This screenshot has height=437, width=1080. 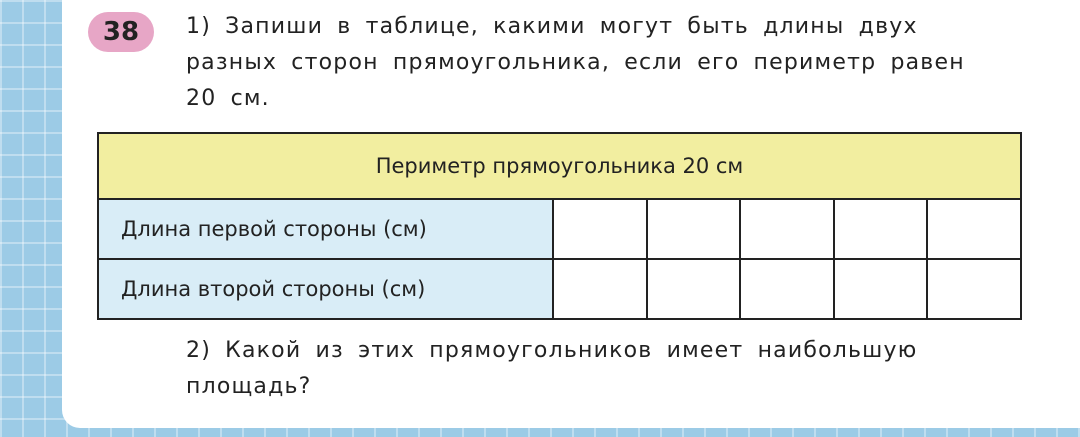 What do you see at coordinates (121, 32) in the screenshot?
I see `task-number: 38` at bounding box center [121, 32].